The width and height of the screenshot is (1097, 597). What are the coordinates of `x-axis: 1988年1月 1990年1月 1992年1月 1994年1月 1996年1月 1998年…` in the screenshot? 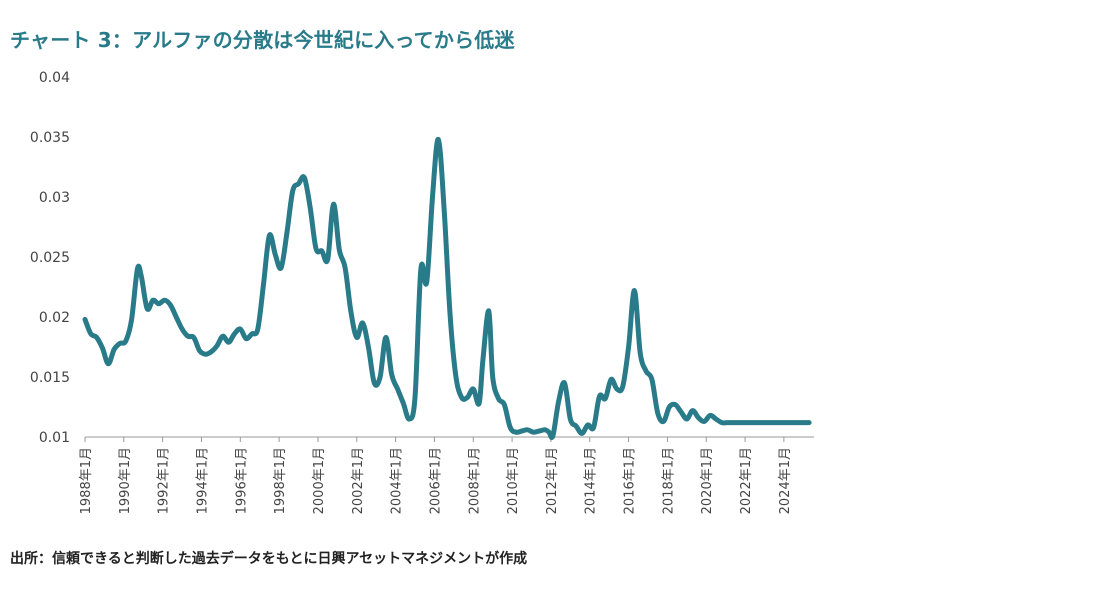 It's located at (446, 475).